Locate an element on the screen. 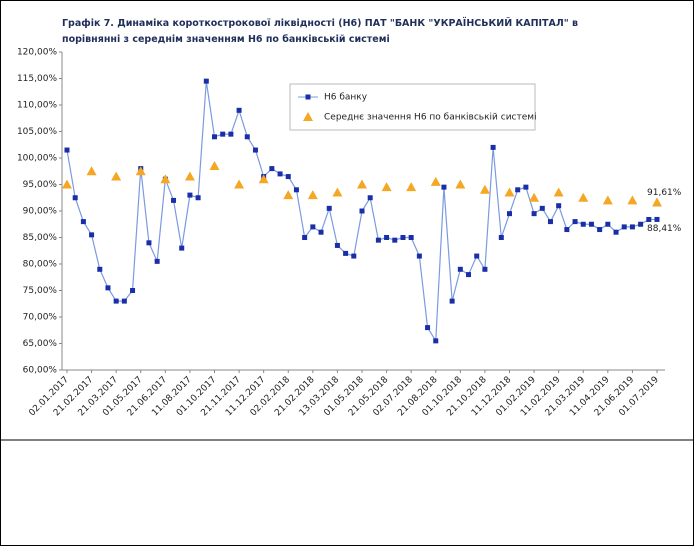 This screenshot has height=546, width=694. y-tick-label: 75,00% is located at coordinates (40, 291).